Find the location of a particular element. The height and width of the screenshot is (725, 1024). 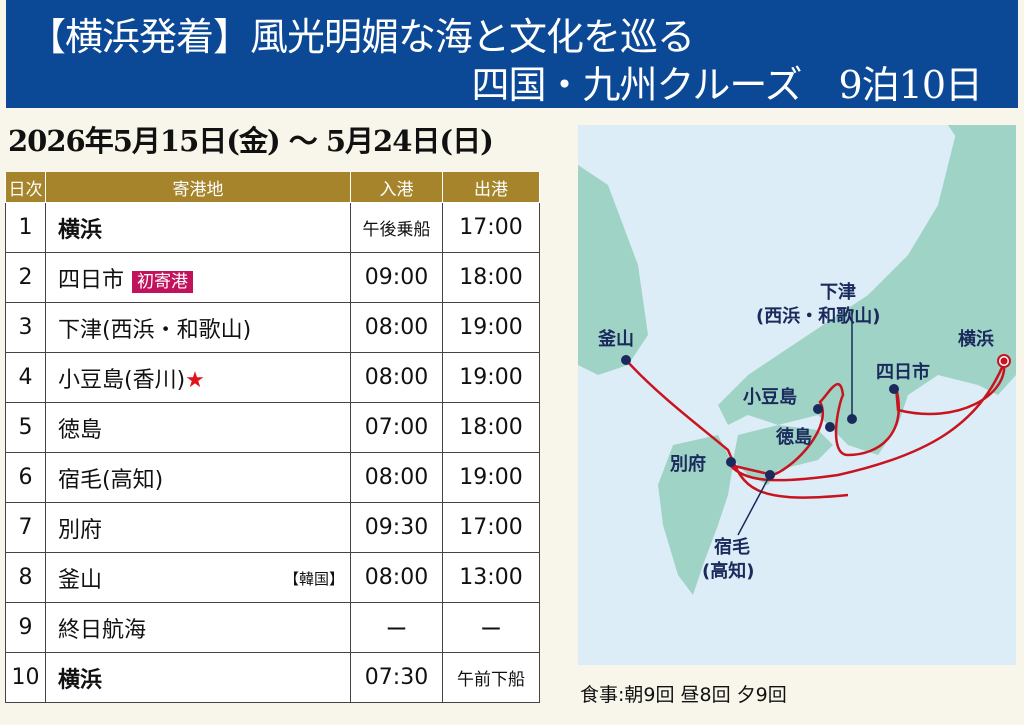

port-name: 小豆島(香川) is located at coordinates (122, 380).